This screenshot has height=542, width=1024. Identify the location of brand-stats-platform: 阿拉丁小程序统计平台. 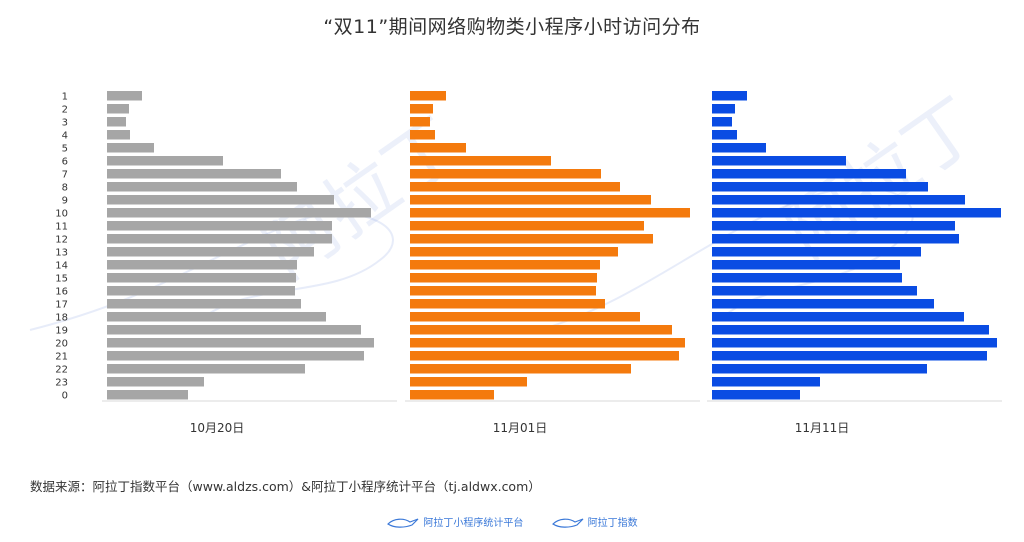
(454, 521).